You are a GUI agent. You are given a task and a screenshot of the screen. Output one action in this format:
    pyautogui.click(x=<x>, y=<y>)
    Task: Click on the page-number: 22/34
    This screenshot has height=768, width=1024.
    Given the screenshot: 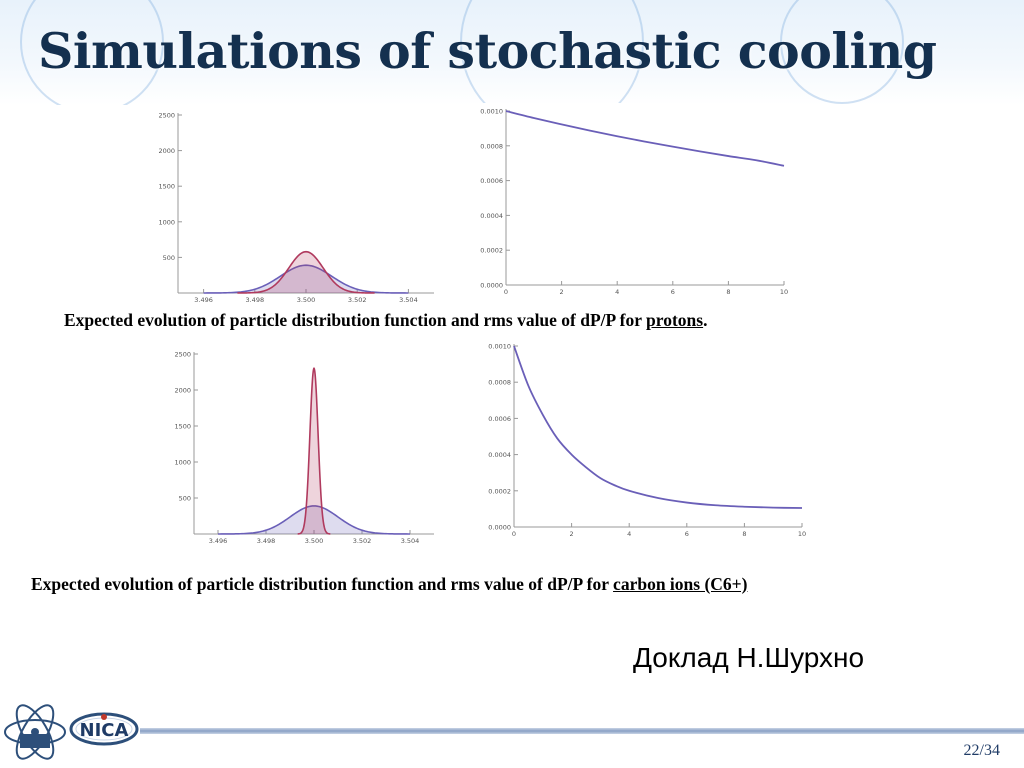 What is the action you would take?
    pyautogui.click(x=981, y=750)
    